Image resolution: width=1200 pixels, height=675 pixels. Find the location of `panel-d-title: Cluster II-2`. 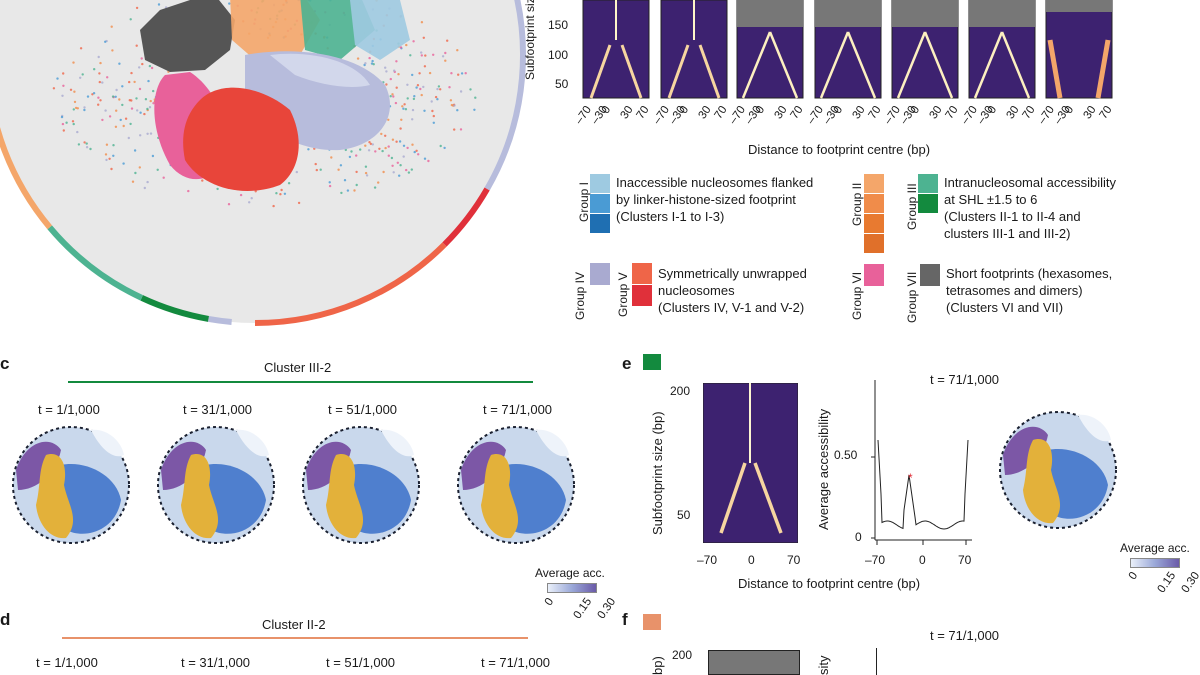

panel-d-title: Cluster II-2 is located at coordinates (294, 624).